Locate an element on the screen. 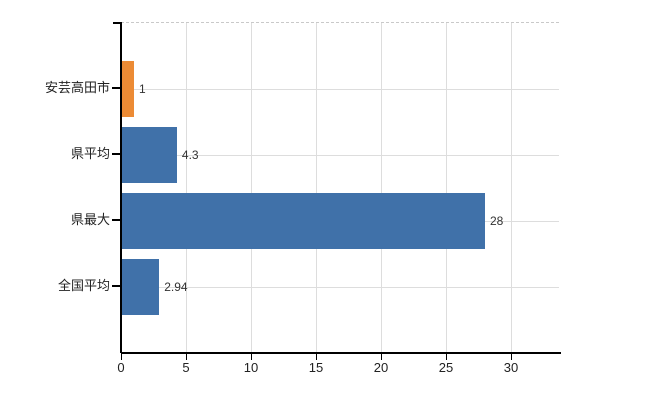  category-label: 全国平均 is located at coordinates (83, 285).